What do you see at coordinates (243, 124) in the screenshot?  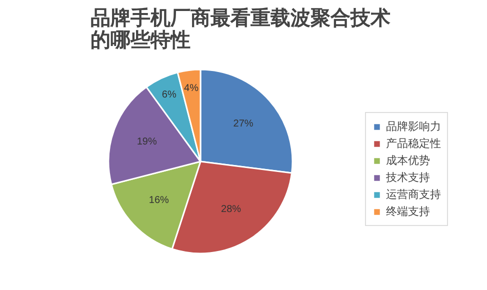 I see `data-label: 27%` at bounding box center [243, 124].